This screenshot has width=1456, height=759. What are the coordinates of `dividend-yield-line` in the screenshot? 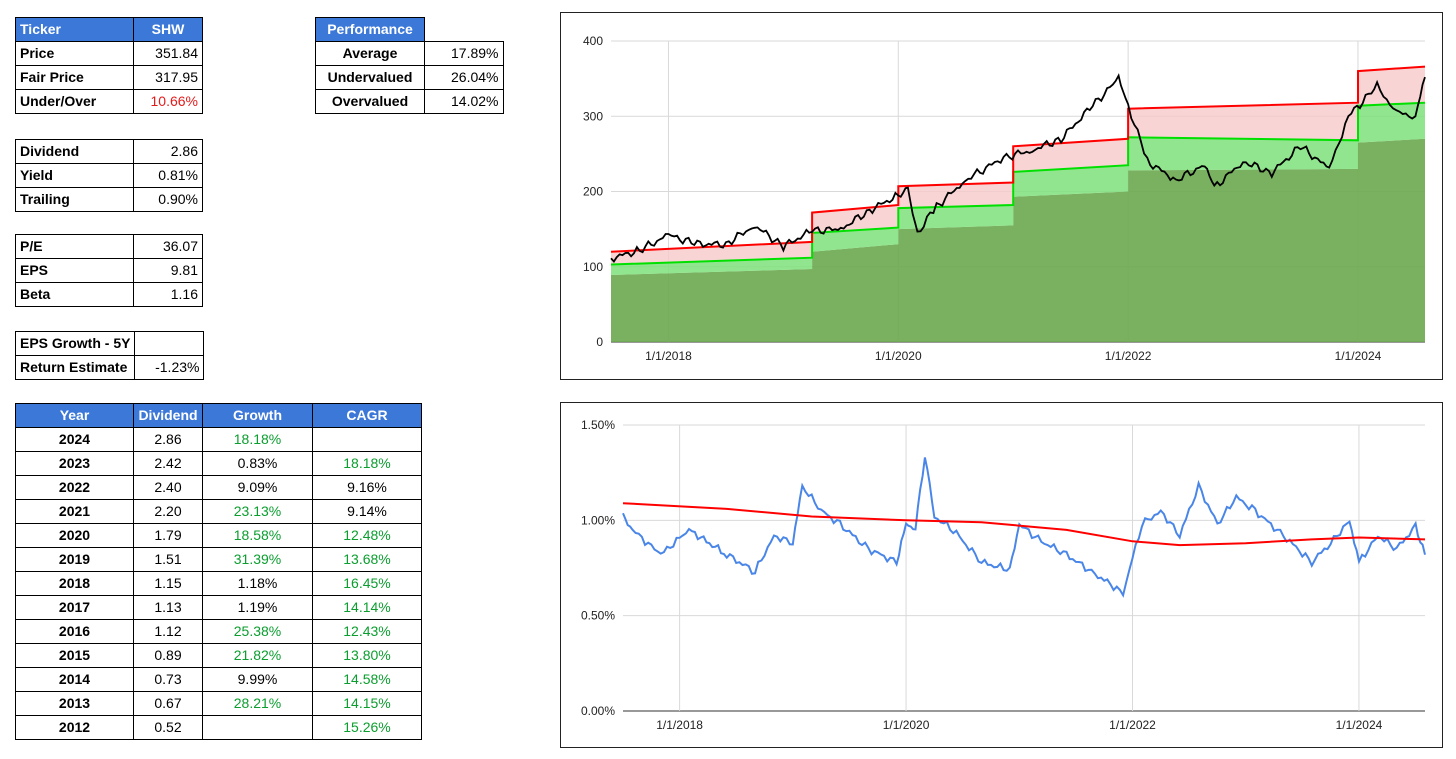 It's located at (1024, 527).